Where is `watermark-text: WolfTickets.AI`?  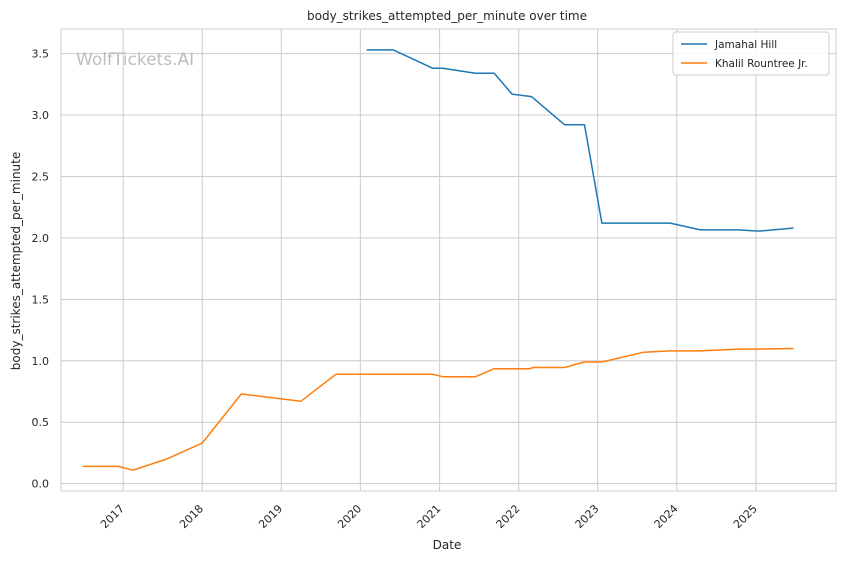 watermark-text: WolfTickets.AI is located at coordinates (135, 60).